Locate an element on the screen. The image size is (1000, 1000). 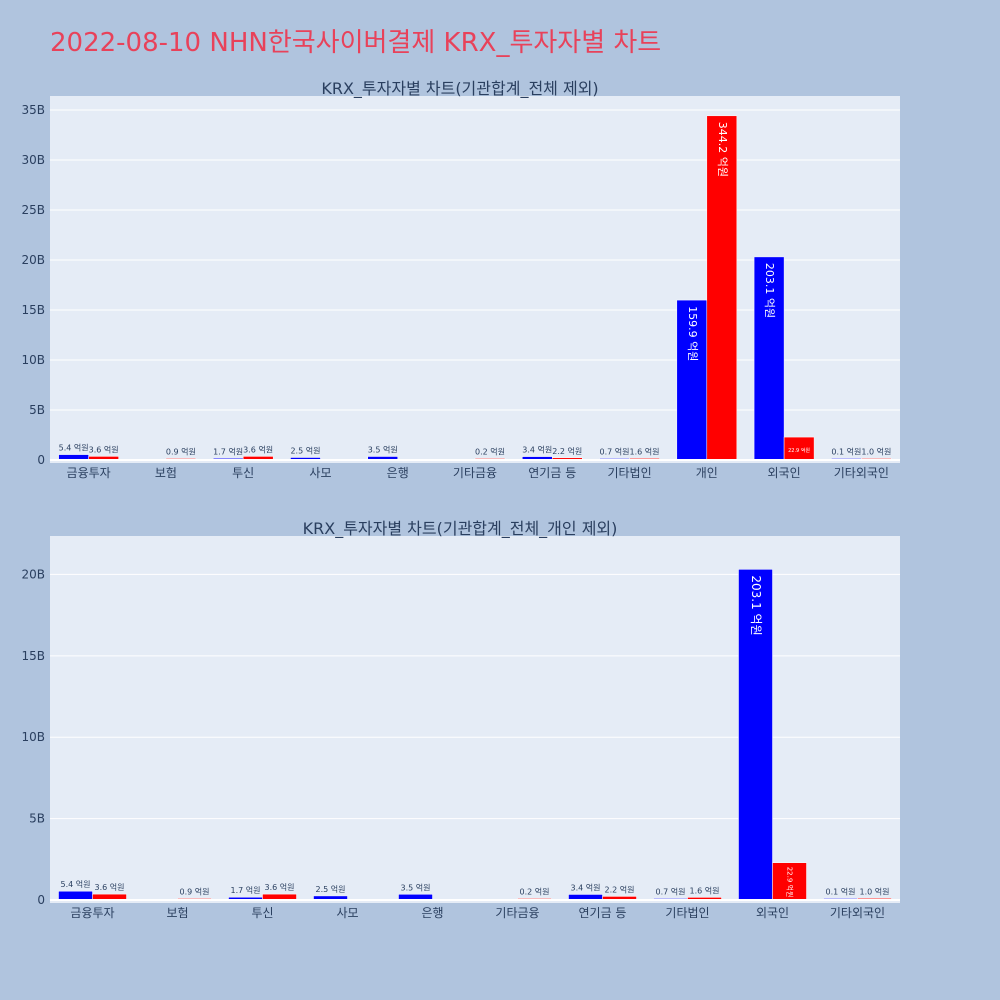
y-tick-label: 35B is located at coordinates (33, 110).